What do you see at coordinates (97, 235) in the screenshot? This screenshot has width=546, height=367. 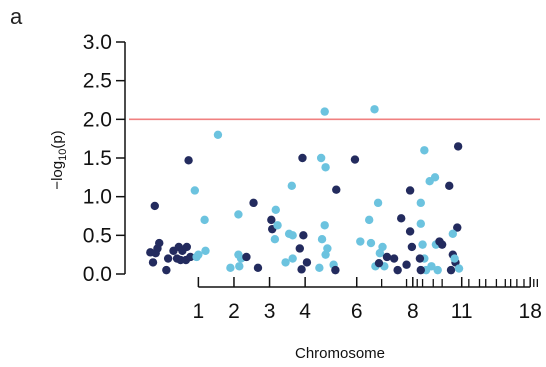 I see `y-tick-label: 0.5` at bounding box center [97, 235].